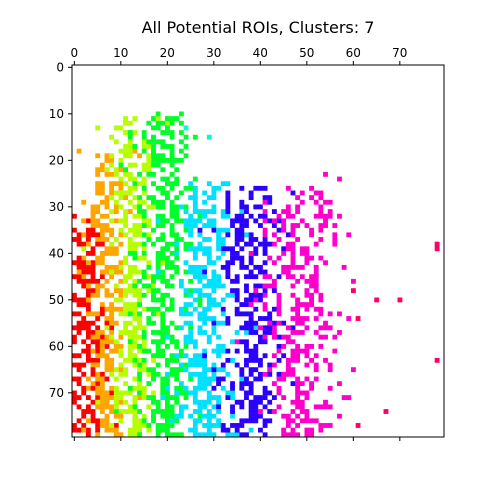  I want to click on y-tick-label: 40, so click(56, 253).